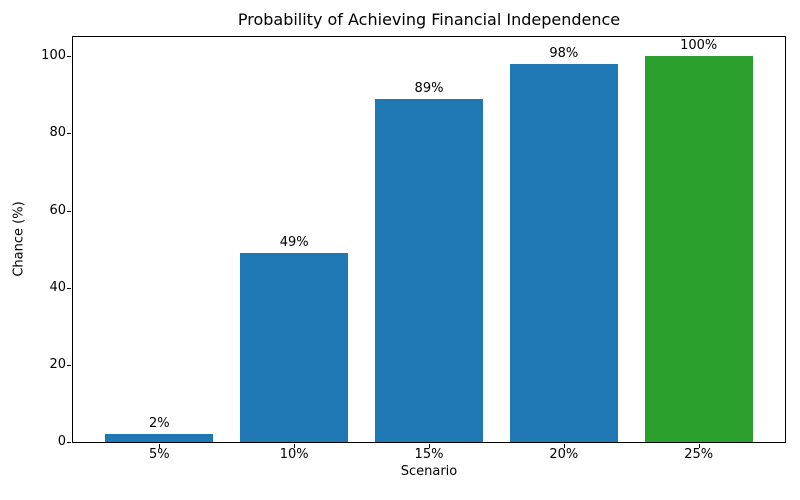  I want to click on bar-value-label: 98%, so click(564, 53).